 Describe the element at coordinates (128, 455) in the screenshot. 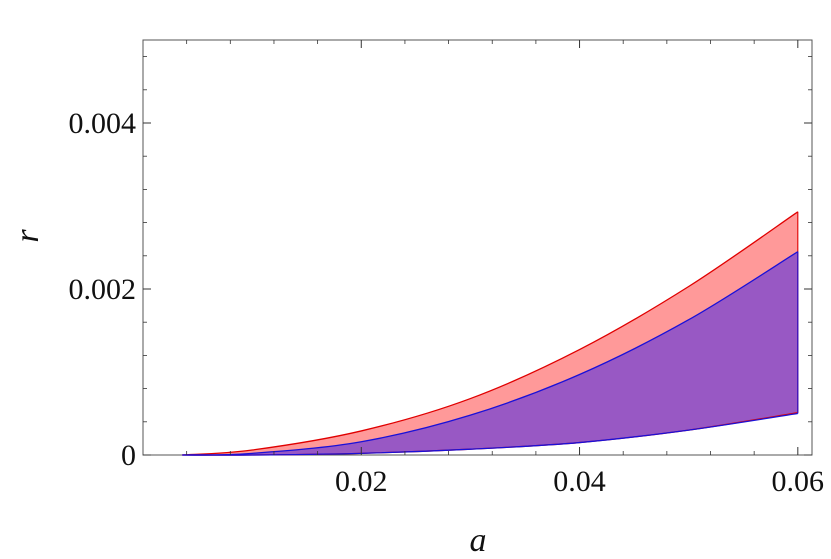

I see `y-tick-label: 0` at that location.